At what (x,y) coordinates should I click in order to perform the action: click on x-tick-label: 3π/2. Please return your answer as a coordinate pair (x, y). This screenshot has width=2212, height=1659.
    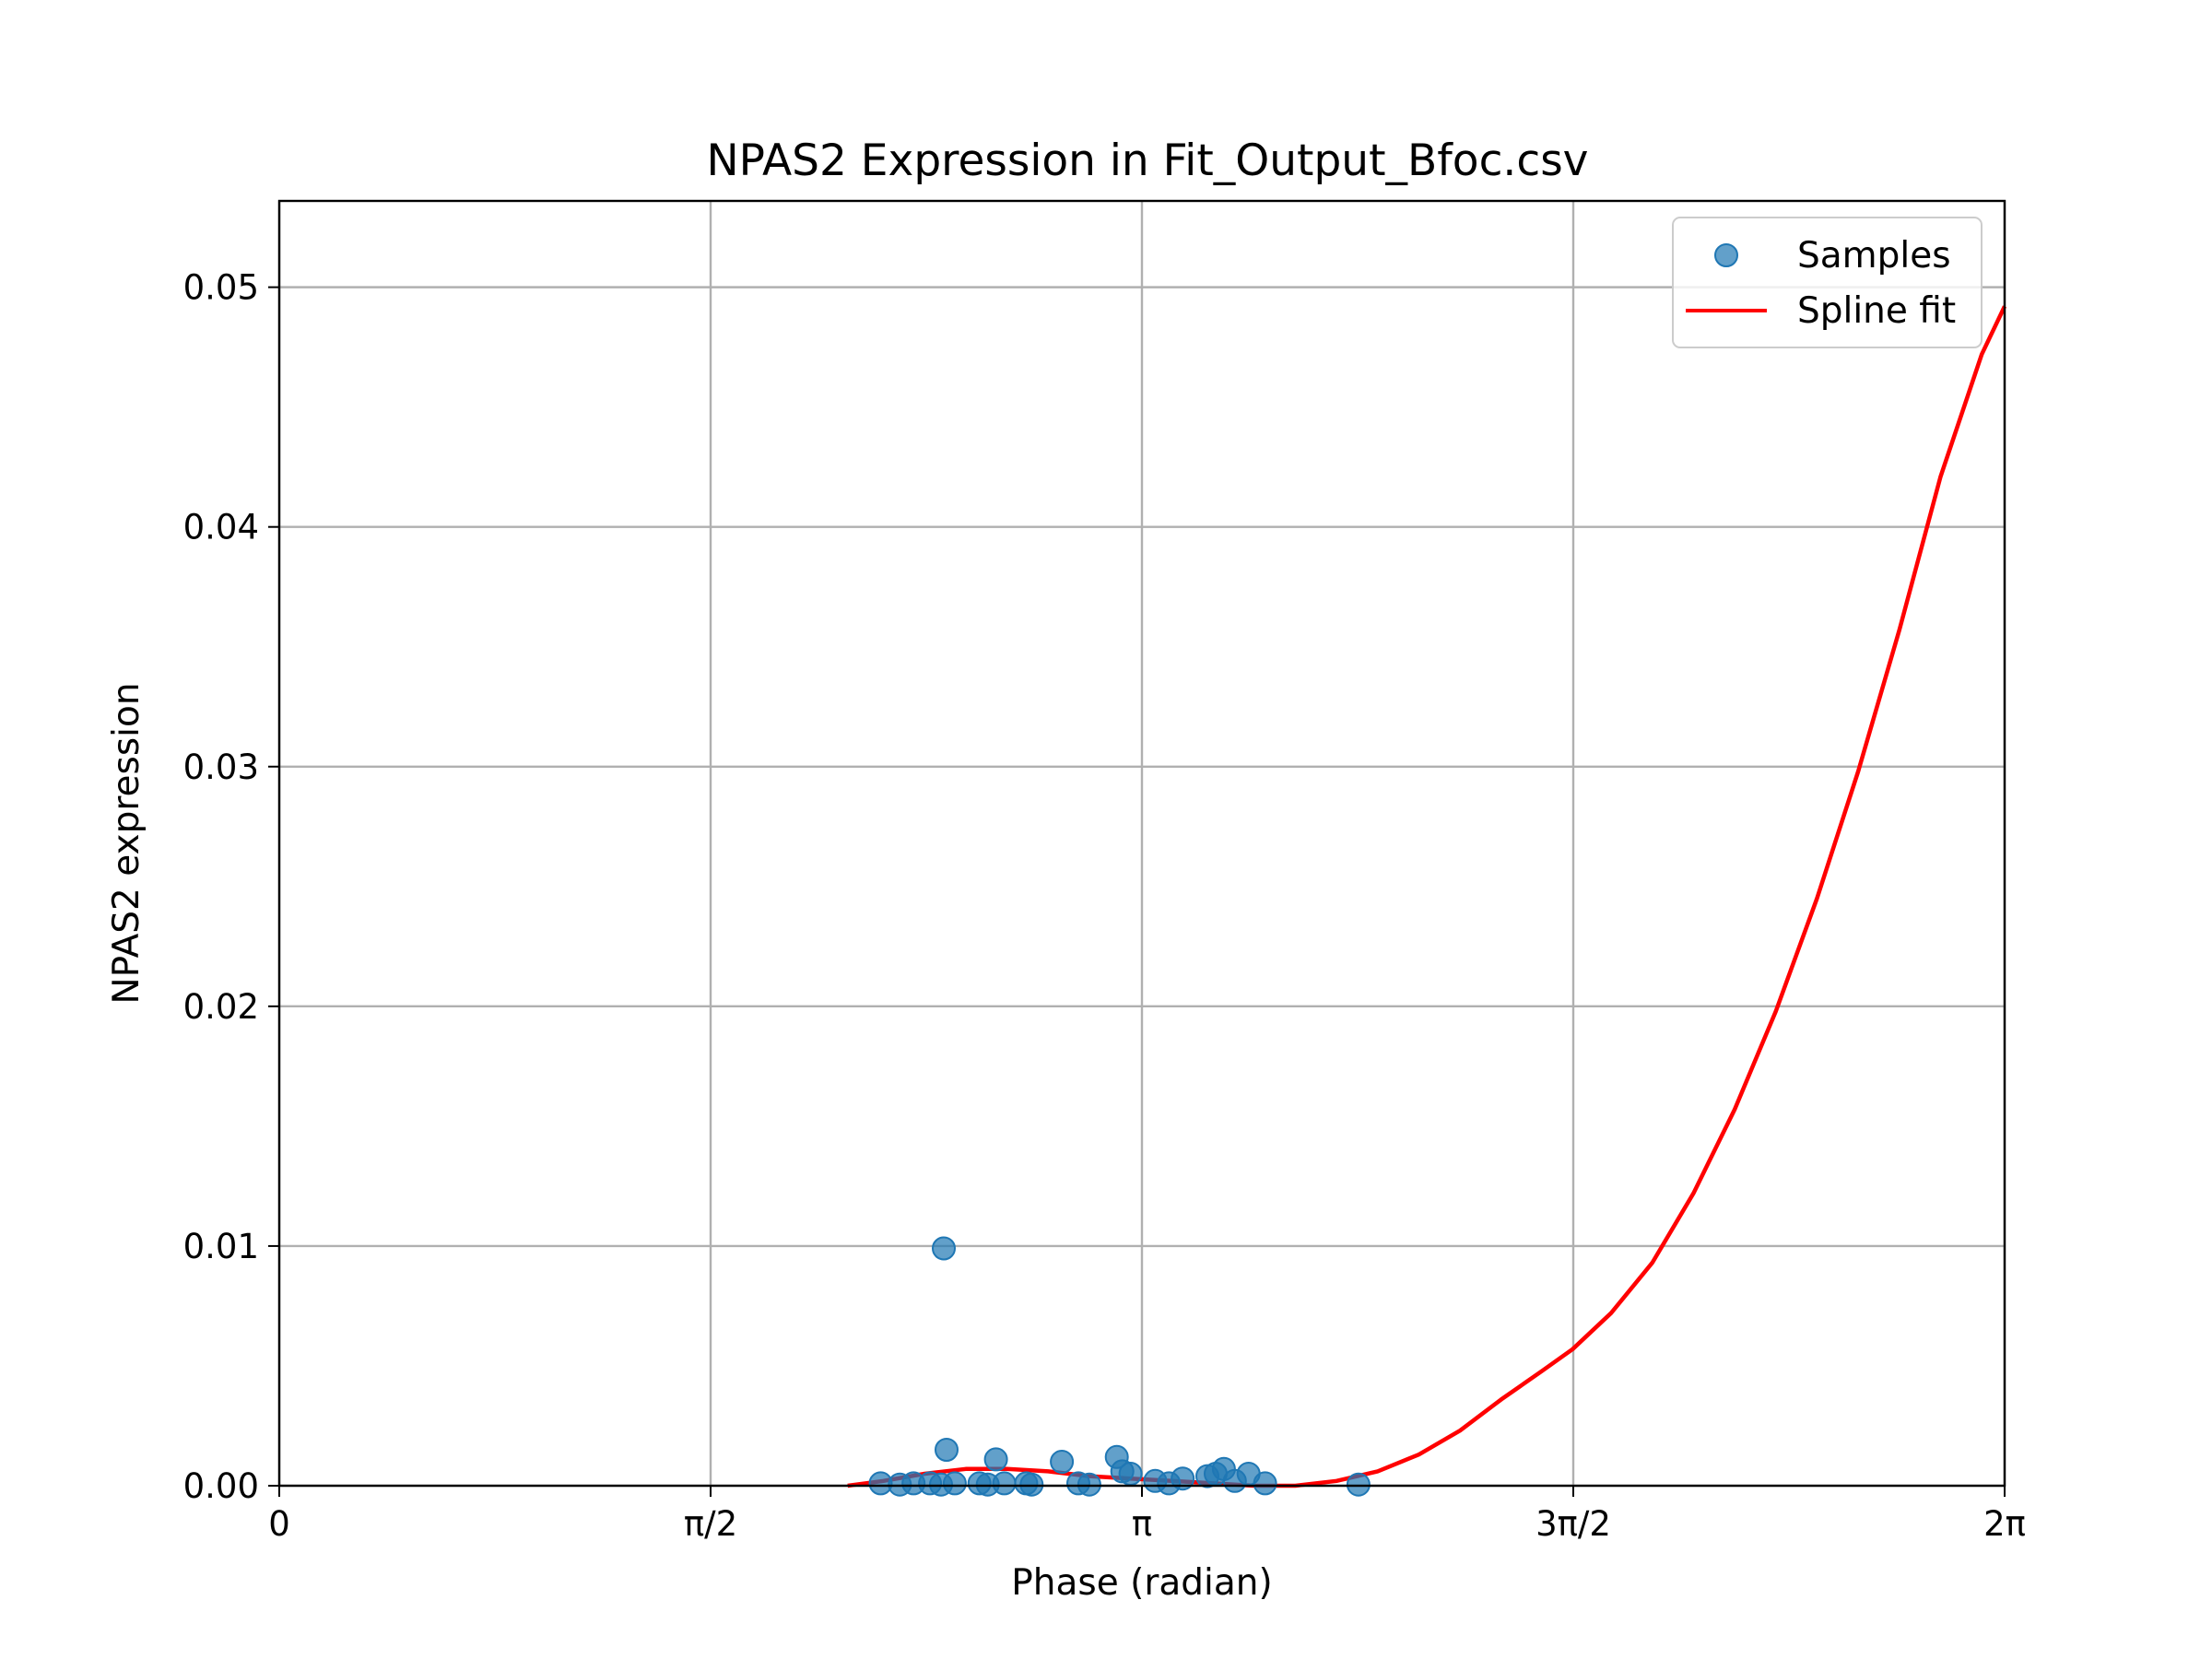
    Looking at the image, I should click on (1573, 1524).